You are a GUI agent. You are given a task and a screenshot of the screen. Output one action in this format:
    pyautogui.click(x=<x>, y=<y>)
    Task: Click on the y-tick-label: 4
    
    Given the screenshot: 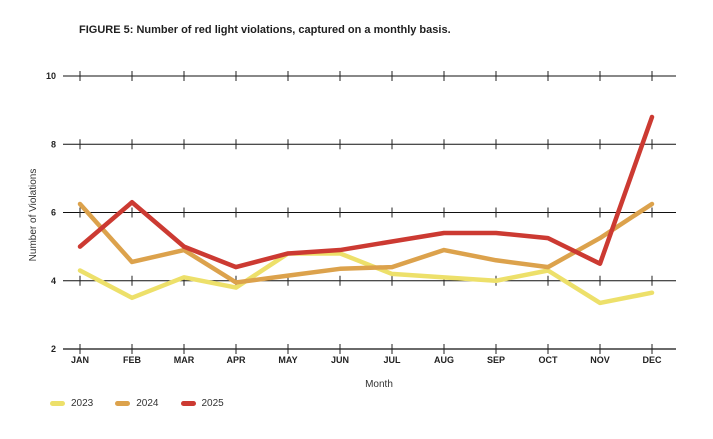 What is the action you would take?
    pyautogui.click(x=53, y=281)
    